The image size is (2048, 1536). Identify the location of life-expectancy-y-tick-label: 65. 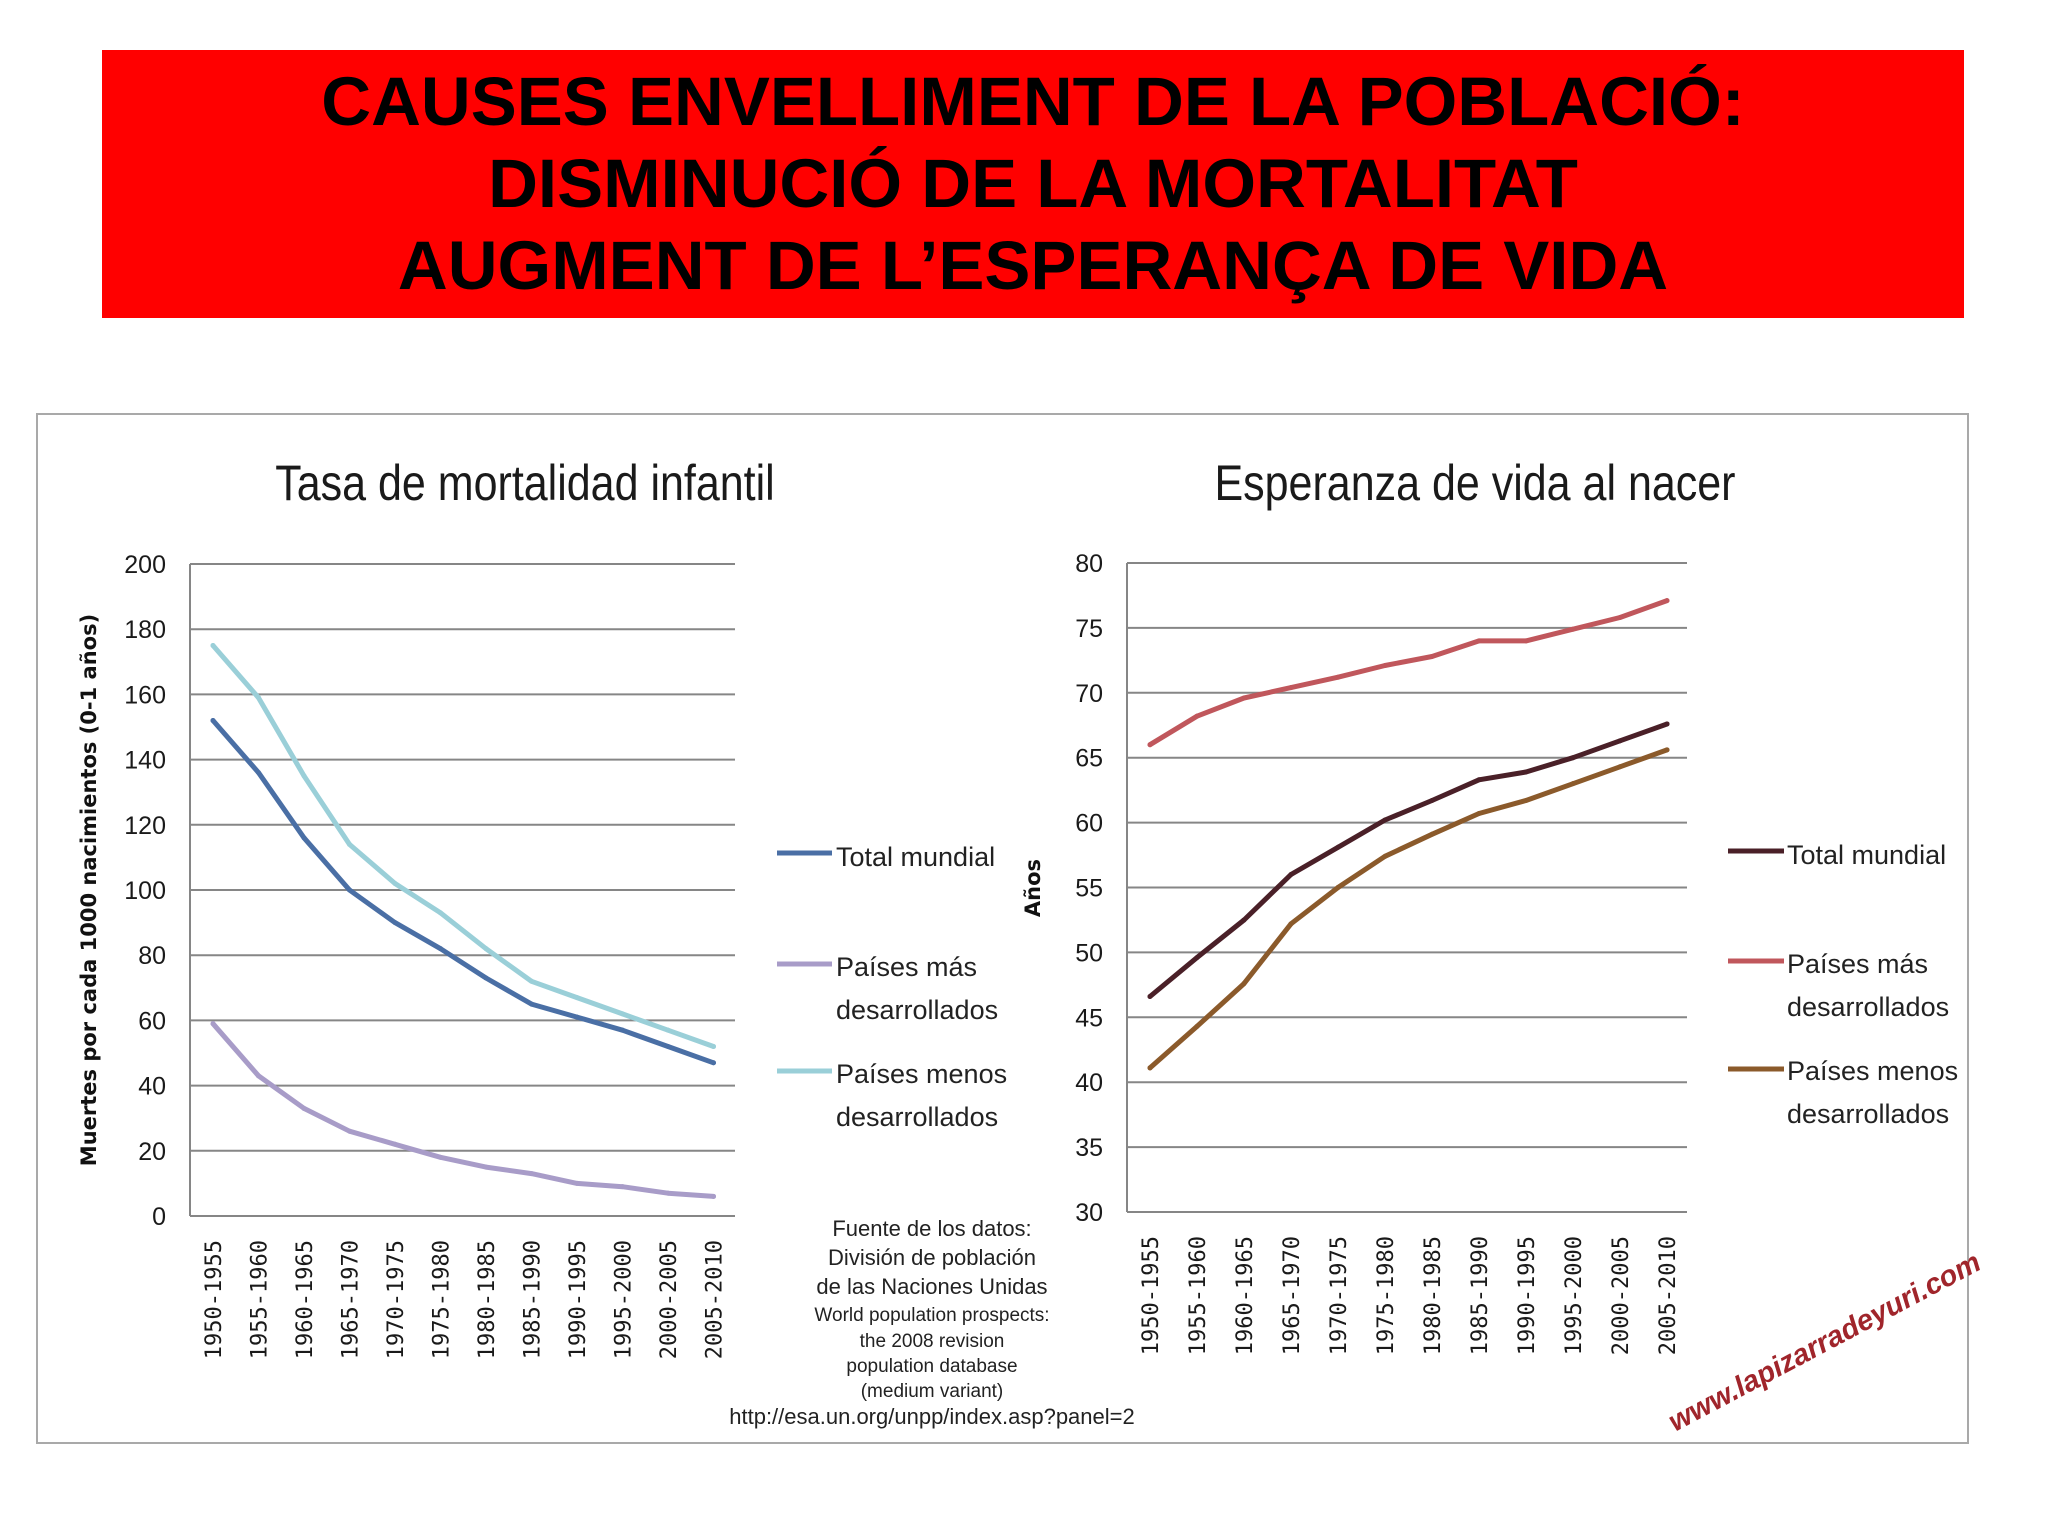
(1089, 759).